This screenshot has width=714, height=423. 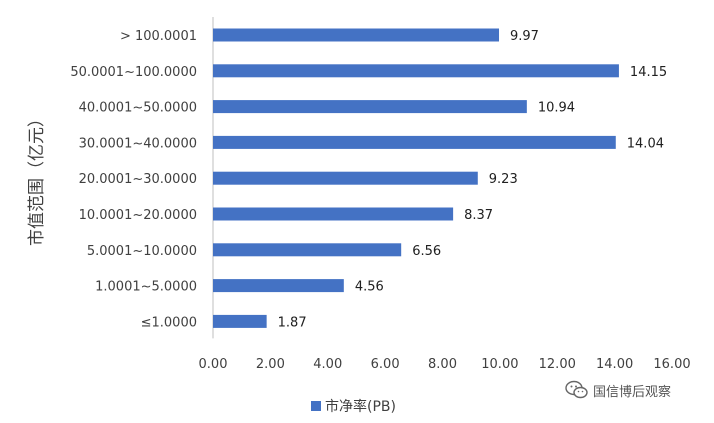 I want to click on x-tick-label: 6.00, so click(x=385, y=364).